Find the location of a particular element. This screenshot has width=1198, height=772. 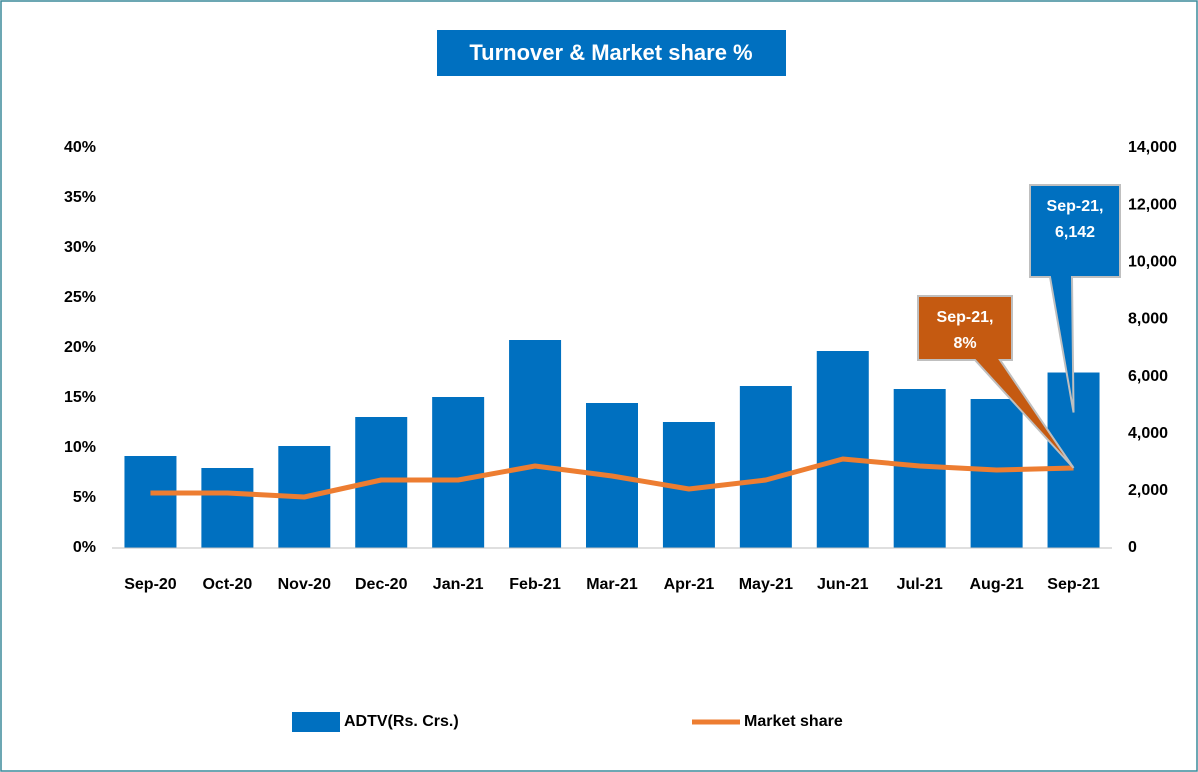

y2-tick-label: 2,000 is located at coordinates (1148, 490).